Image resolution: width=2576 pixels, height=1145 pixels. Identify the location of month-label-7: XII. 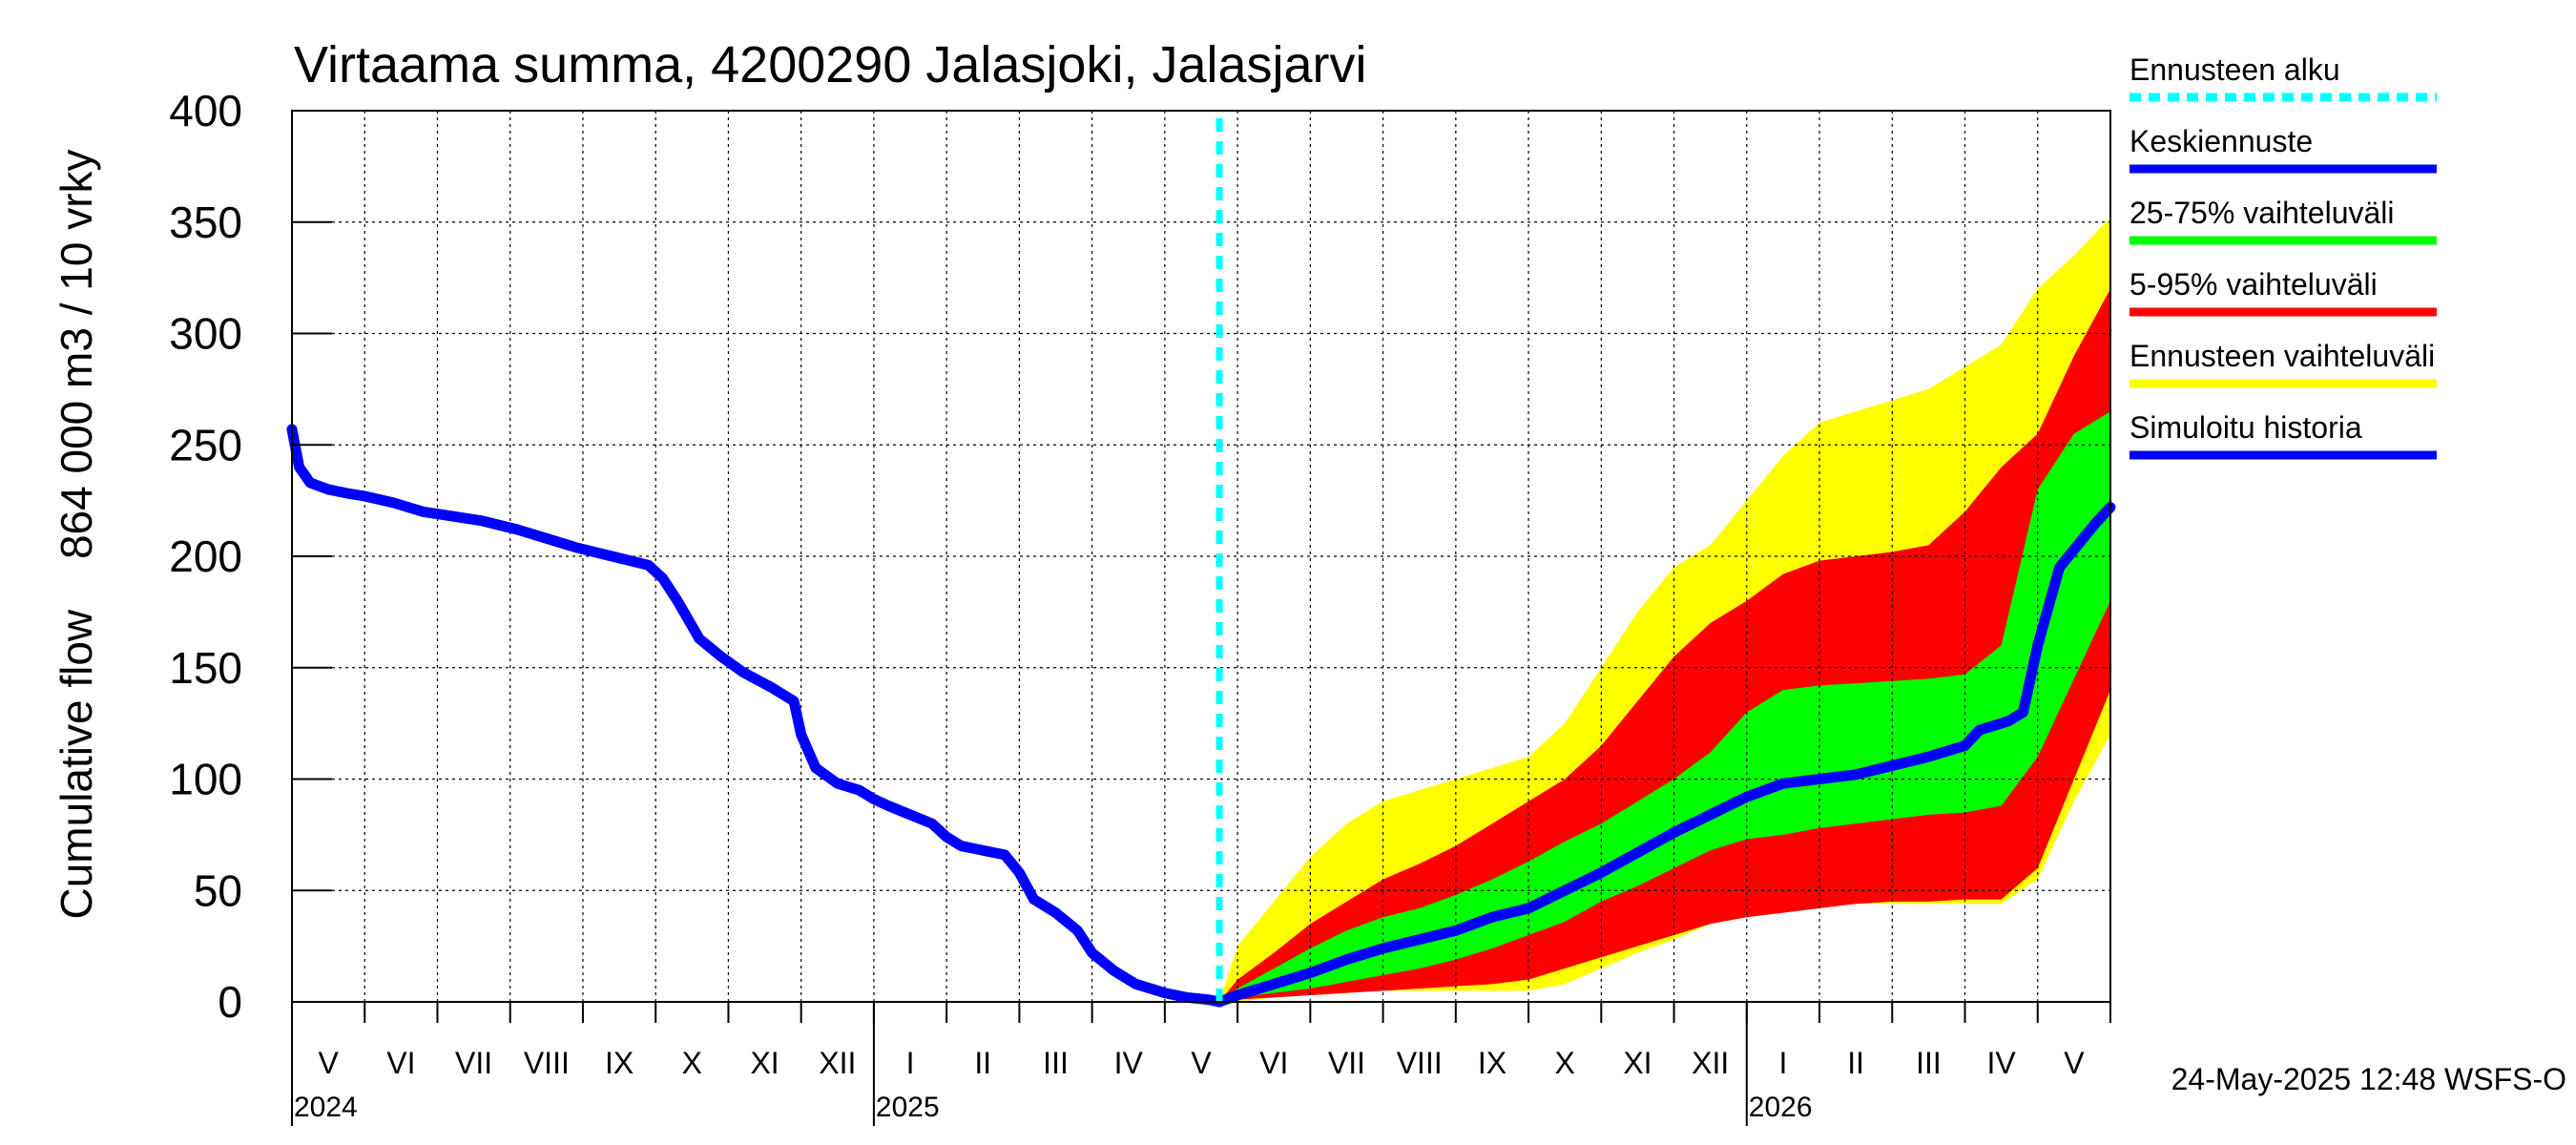
(837, 1063).